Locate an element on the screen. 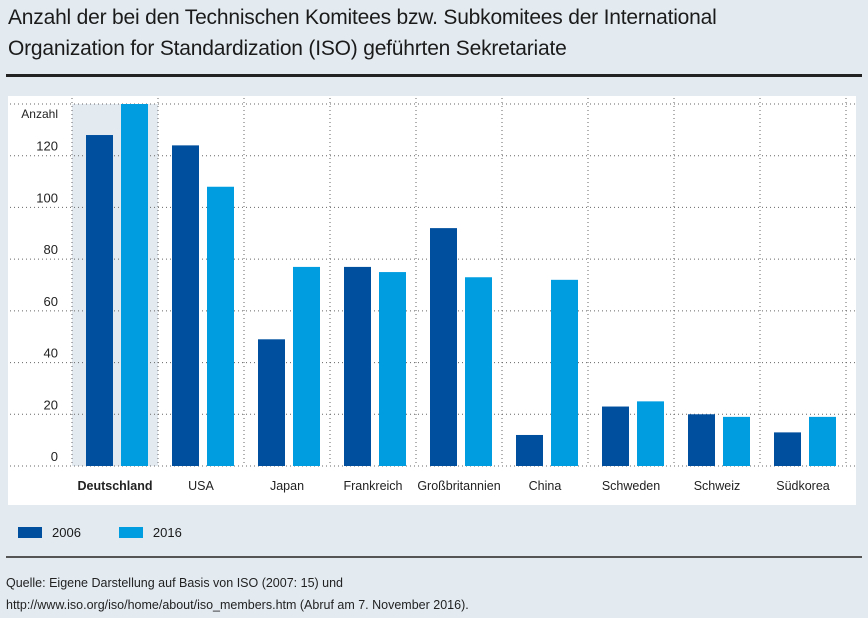 The width and height of the screenshot is (868, 618). x-tick-label: China is located at coordinates (545, 486).